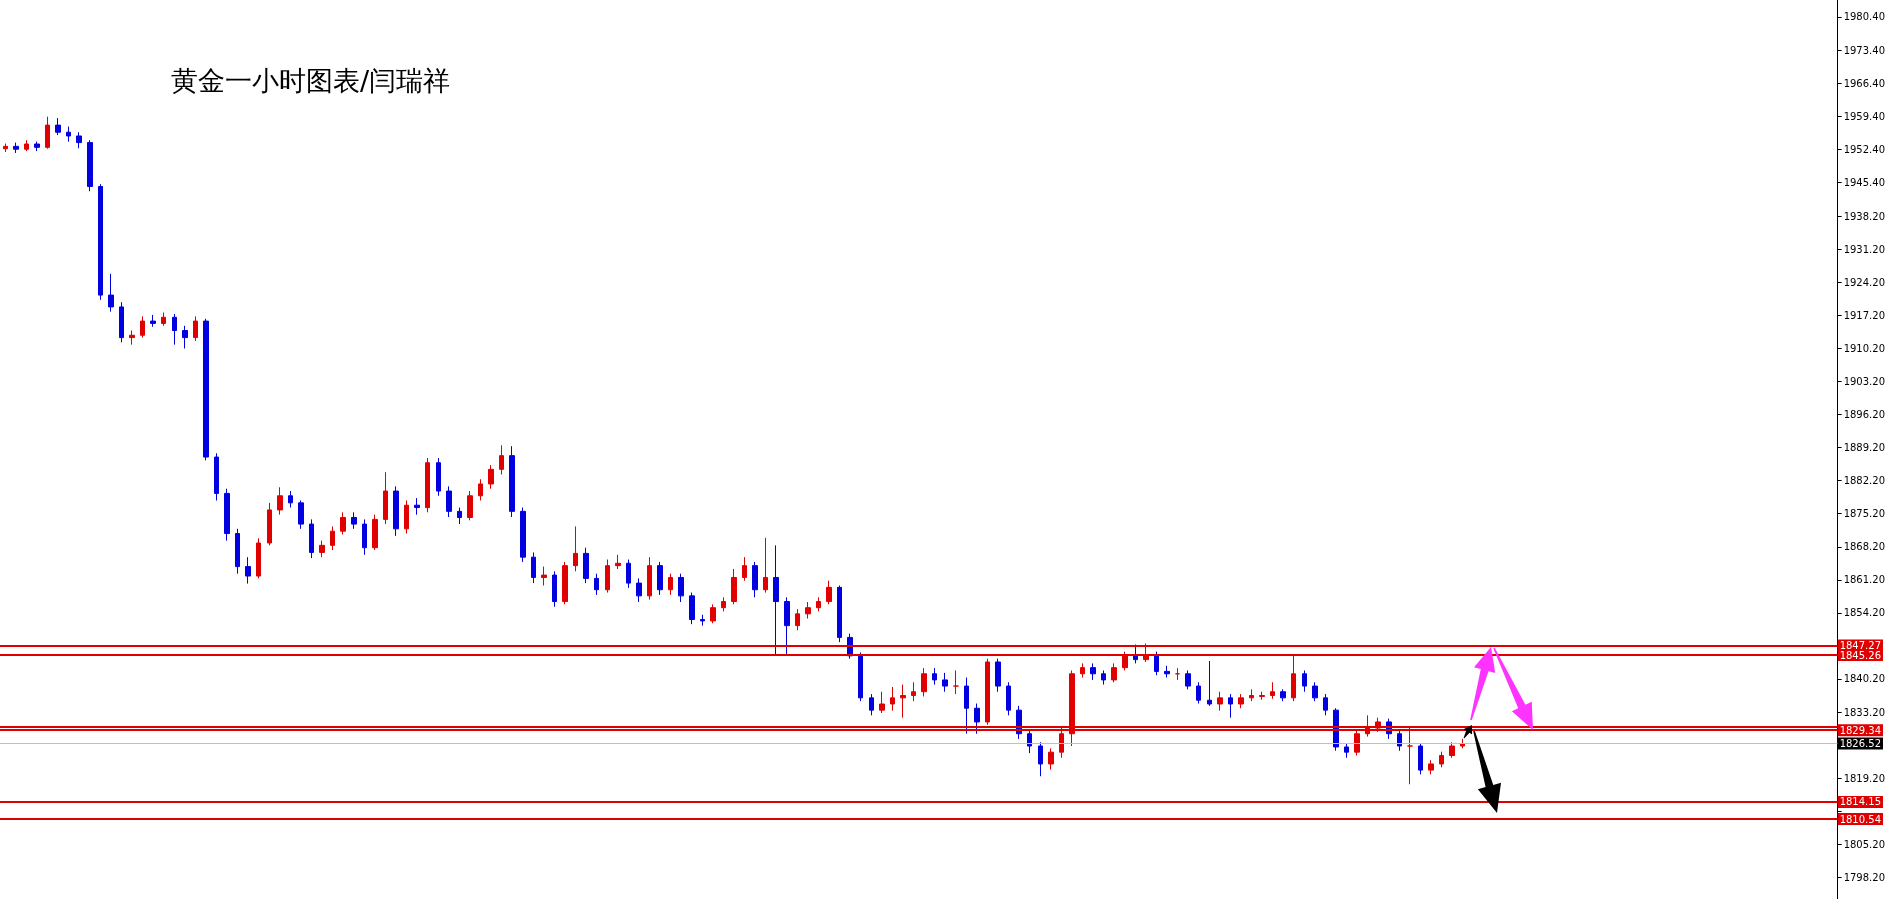  Describe the element at coordinates (1864, 613) in the screenshot. I see `y-tick-label: 1854.20` at that location.